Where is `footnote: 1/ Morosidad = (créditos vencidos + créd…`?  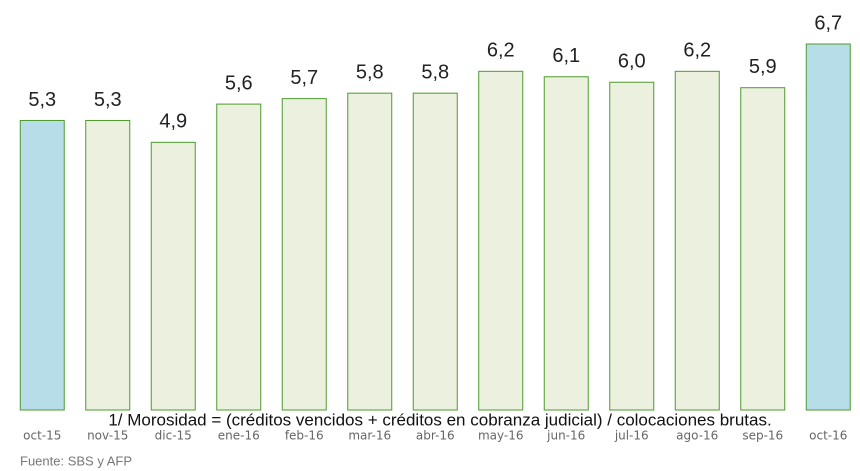
footnote: 1/ Morosidad = (créditos vencidos + créd… is located at coordinates (439, 419).